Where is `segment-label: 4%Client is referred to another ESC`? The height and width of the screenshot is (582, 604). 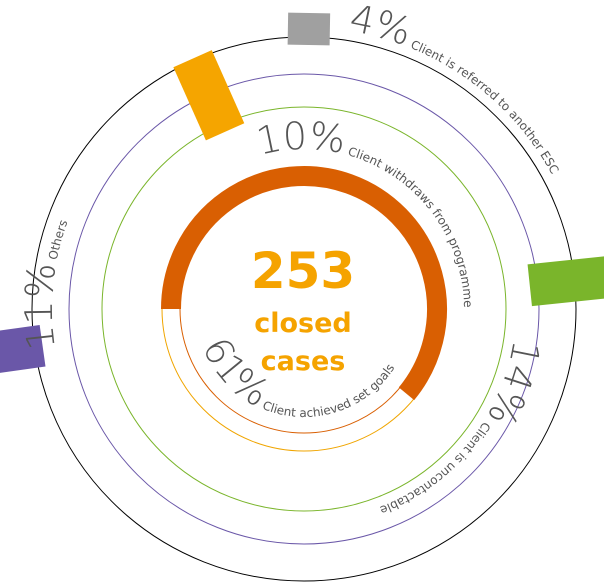
segment-label: 4%Client is referred to another ESC is located at coordinates (453, 88).